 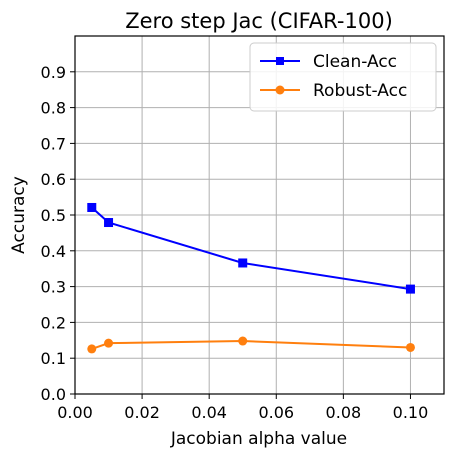 What do you see at coordinates (53, 358) in the screenshot?
I see `y-tick-label: 0.1` at bounding box center [53, 358].